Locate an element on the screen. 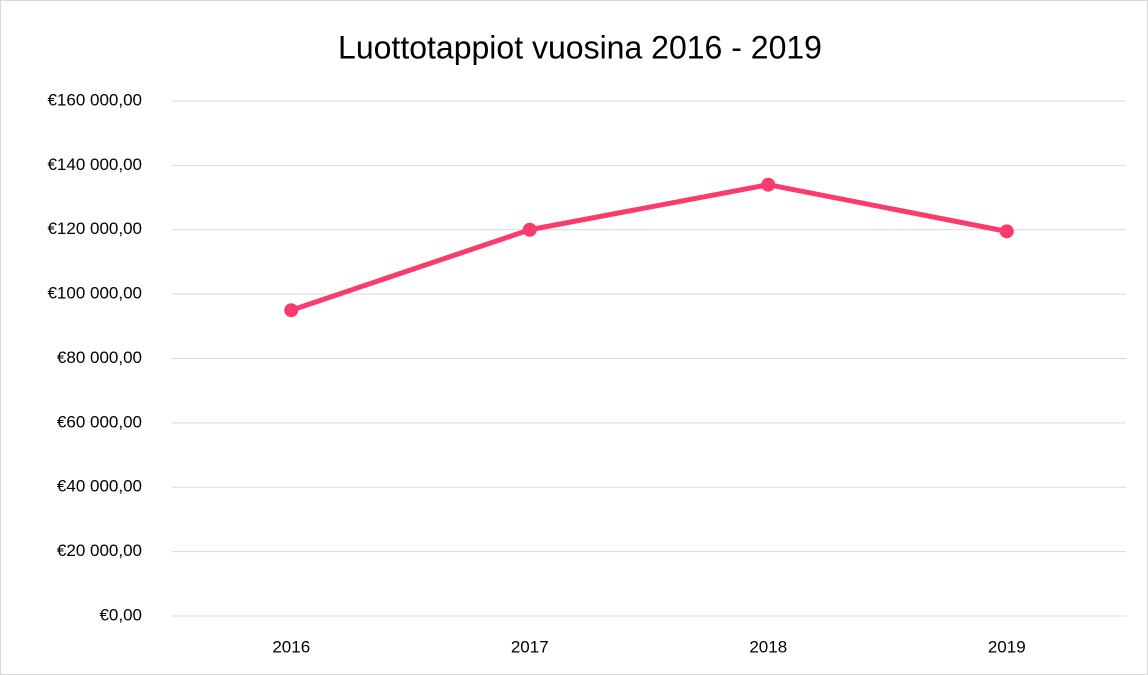  y-tick-label: €20 000,00 is located at coordinates (99, 550).